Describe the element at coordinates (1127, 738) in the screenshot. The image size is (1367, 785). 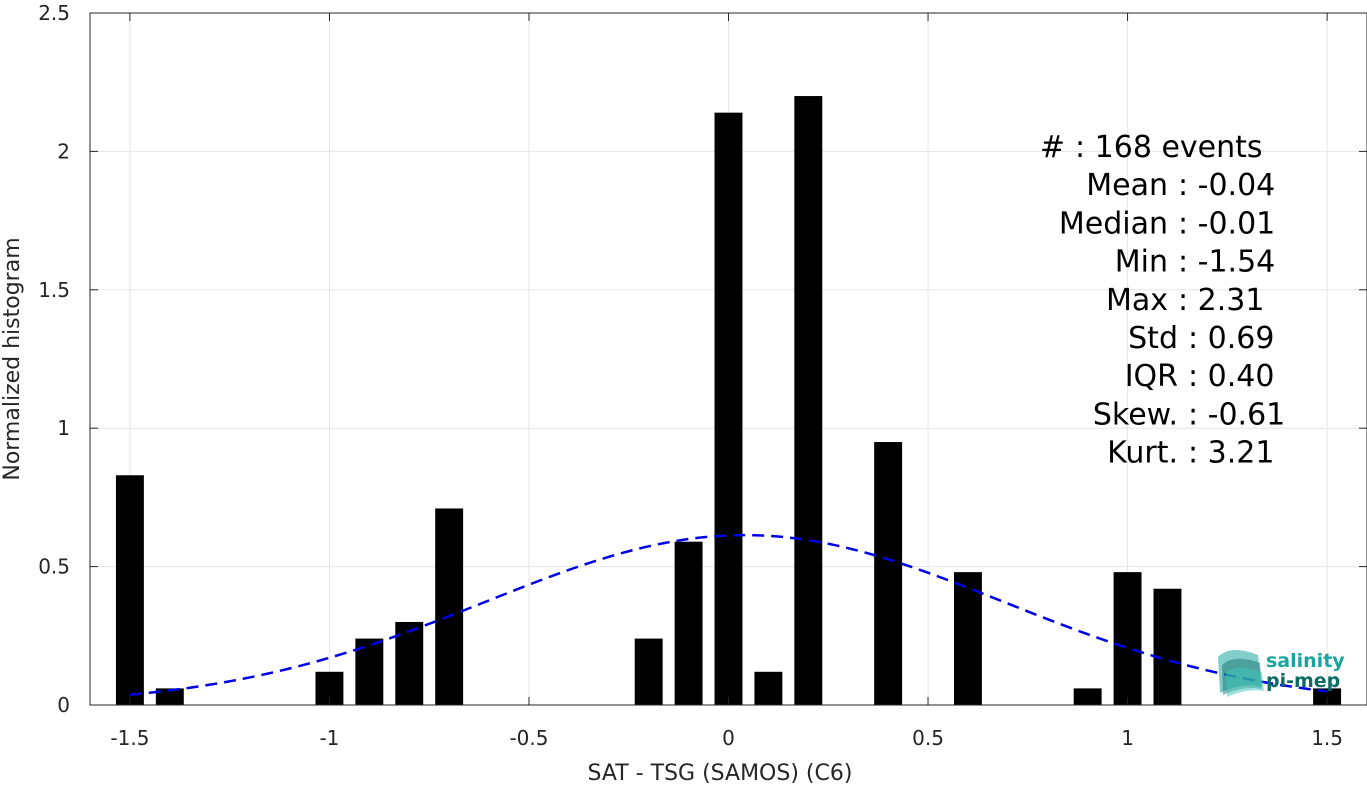
I see `x-tick-label: 1` at that location.